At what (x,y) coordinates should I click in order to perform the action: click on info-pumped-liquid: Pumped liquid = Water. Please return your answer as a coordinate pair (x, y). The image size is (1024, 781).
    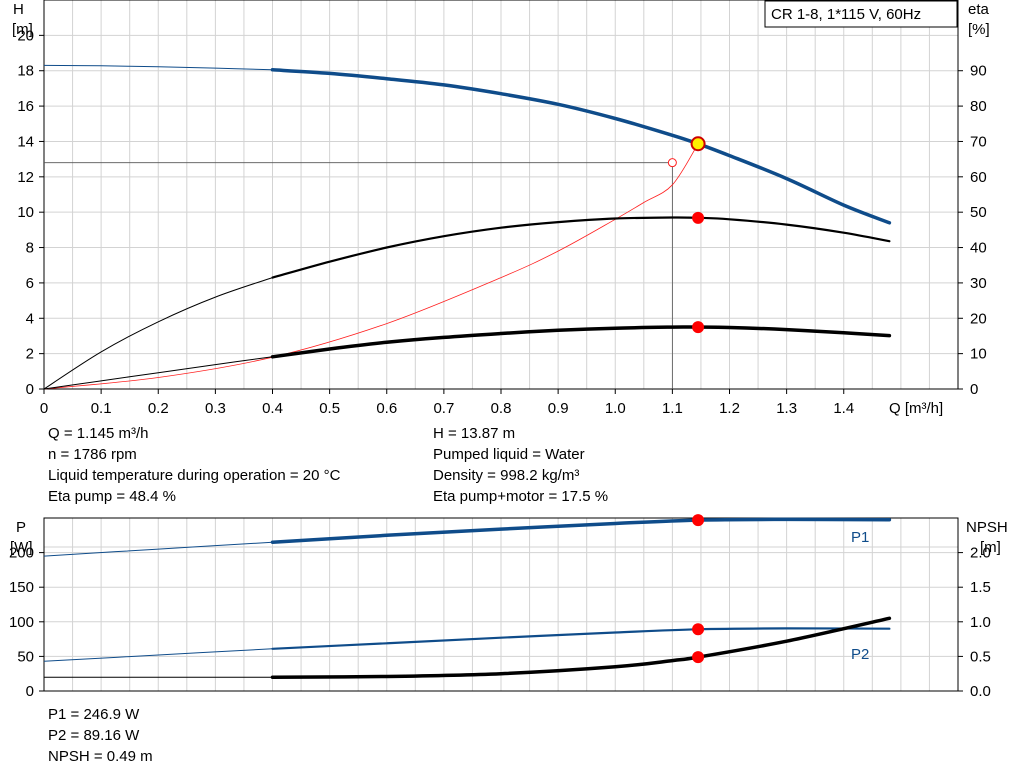
    Looking at the image, I should click on (509, 454).